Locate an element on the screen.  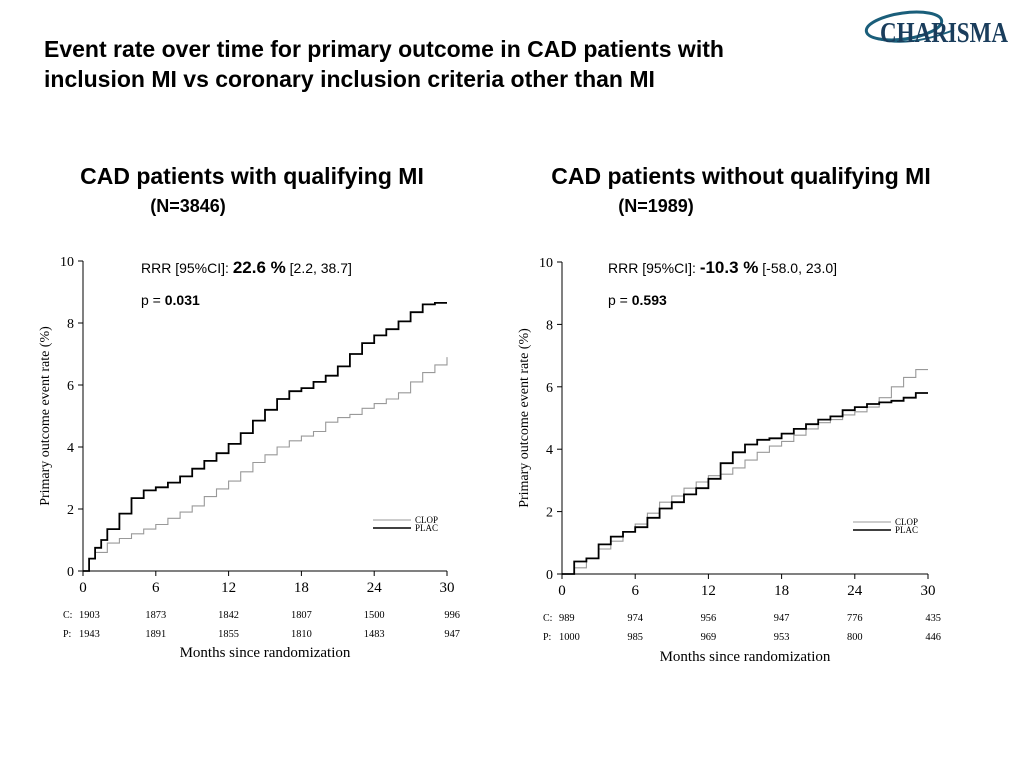
right-at-risk-value: 446 is located at coordinates (933, 637).